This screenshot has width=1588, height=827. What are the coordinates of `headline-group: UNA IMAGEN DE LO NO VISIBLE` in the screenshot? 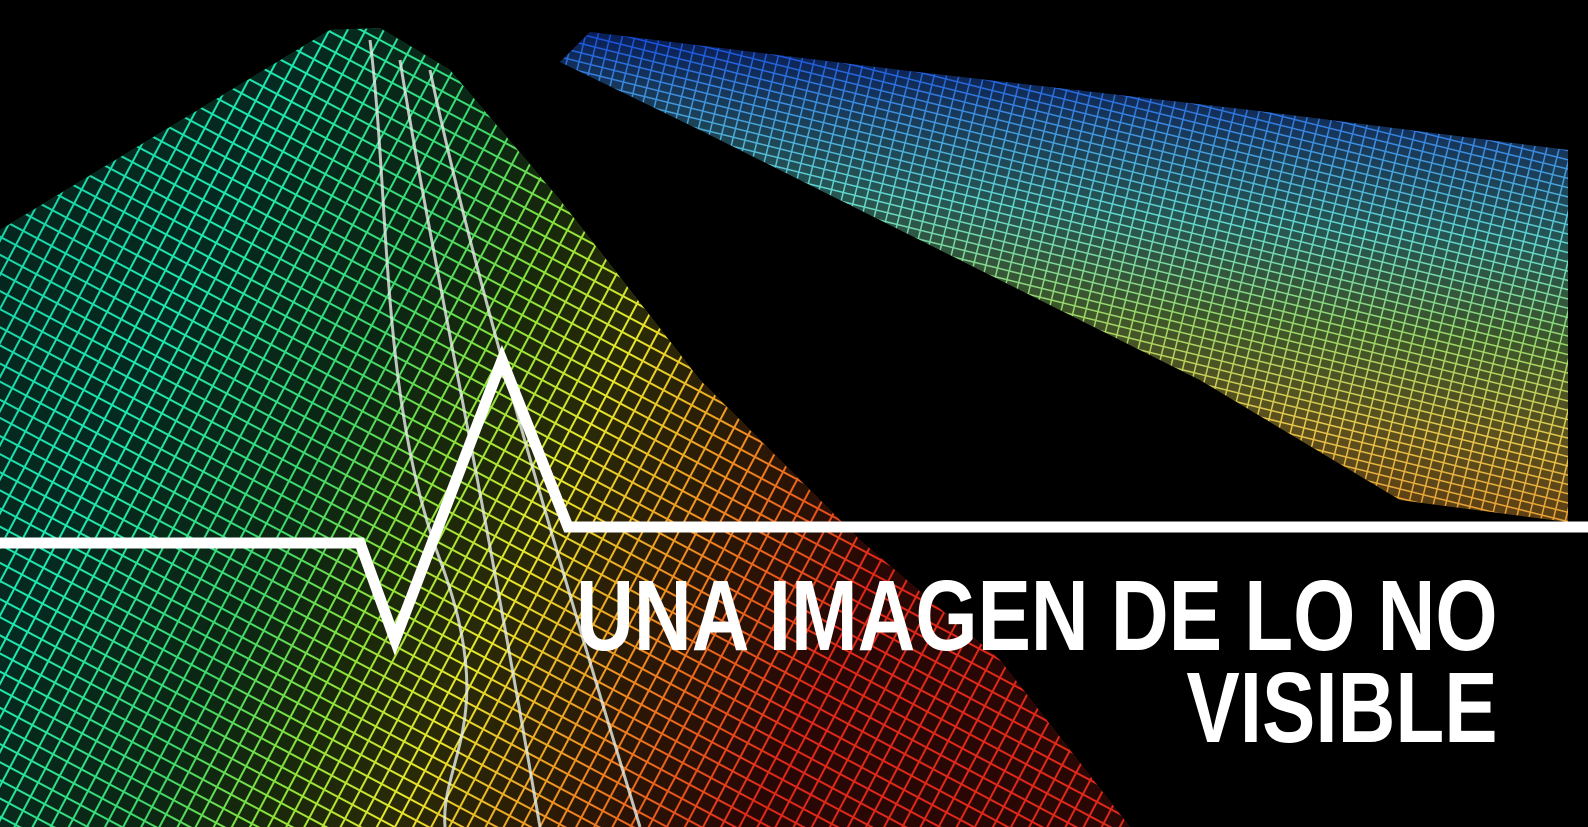 It's located at (1036, 663).